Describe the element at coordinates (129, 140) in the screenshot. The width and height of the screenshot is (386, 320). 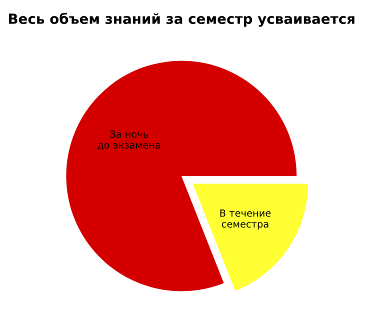
I see `slice-label: За ночь до экзамена` at that location.